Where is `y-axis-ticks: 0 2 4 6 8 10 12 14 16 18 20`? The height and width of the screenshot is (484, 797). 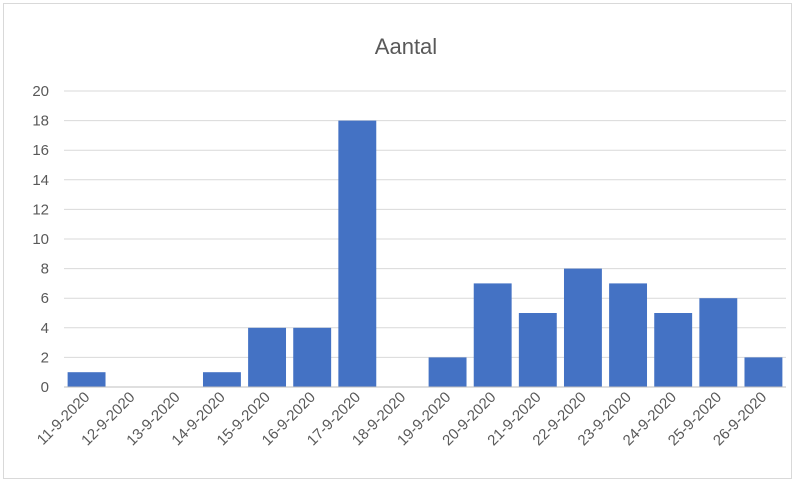 y-axis-ticks: 0 2 4 6 8 10 12 14 16 18 20 is located at coordinates (40, 239).